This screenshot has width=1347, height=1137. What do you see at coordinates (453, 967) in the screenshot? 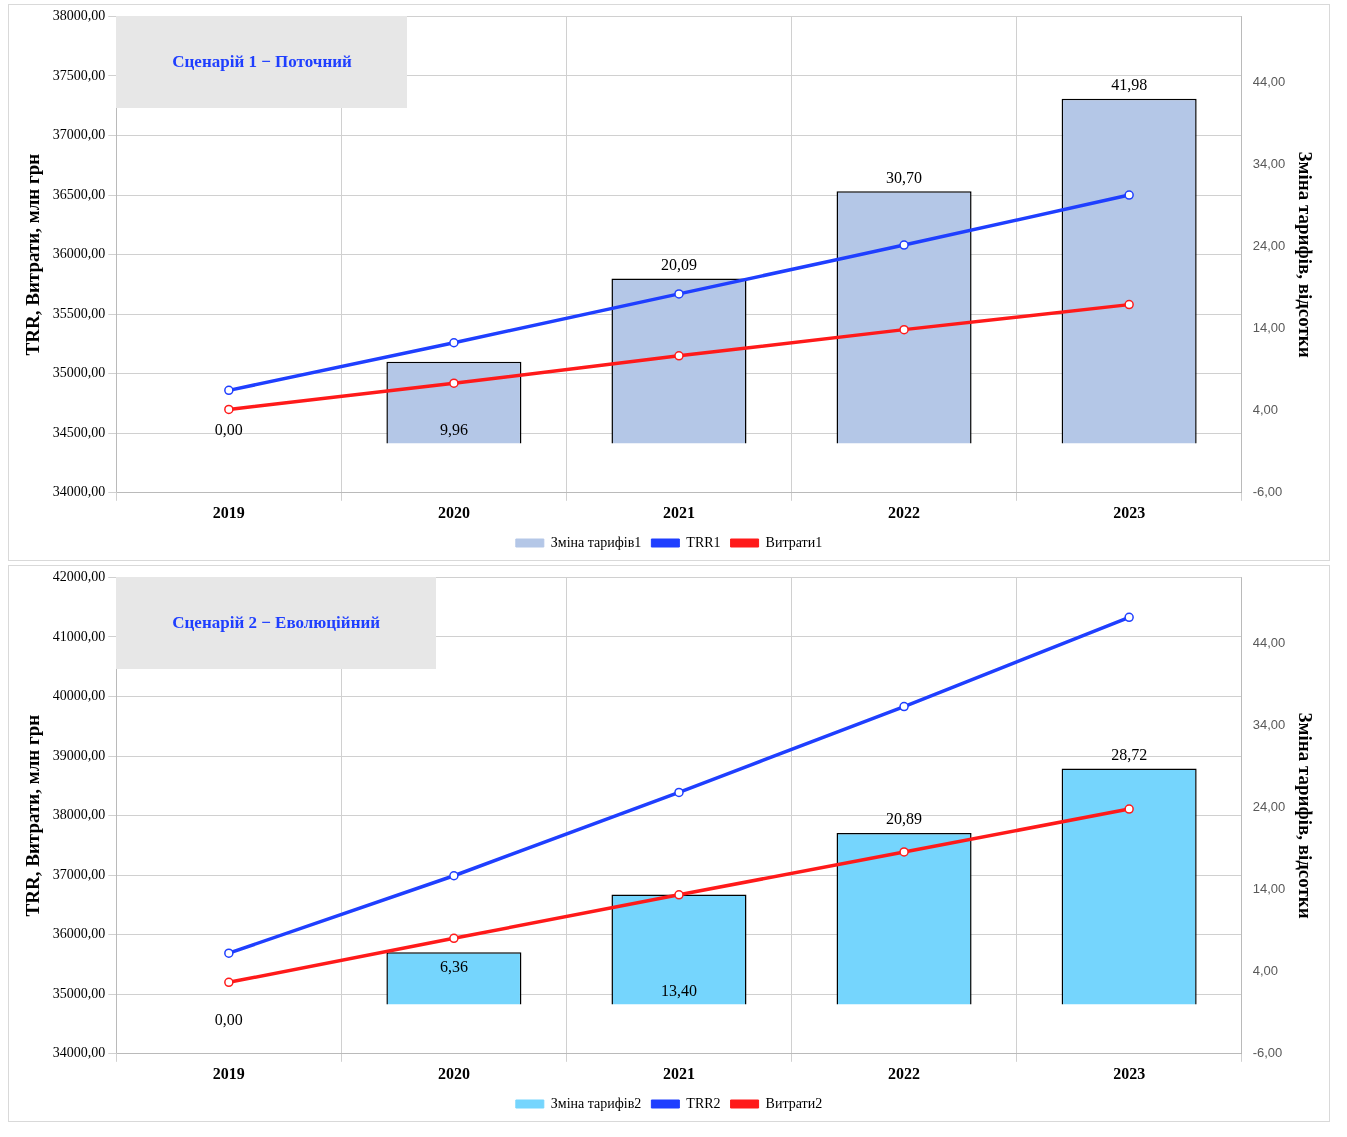
I see `data-label: 6,36` at bounding box center [453, 967].